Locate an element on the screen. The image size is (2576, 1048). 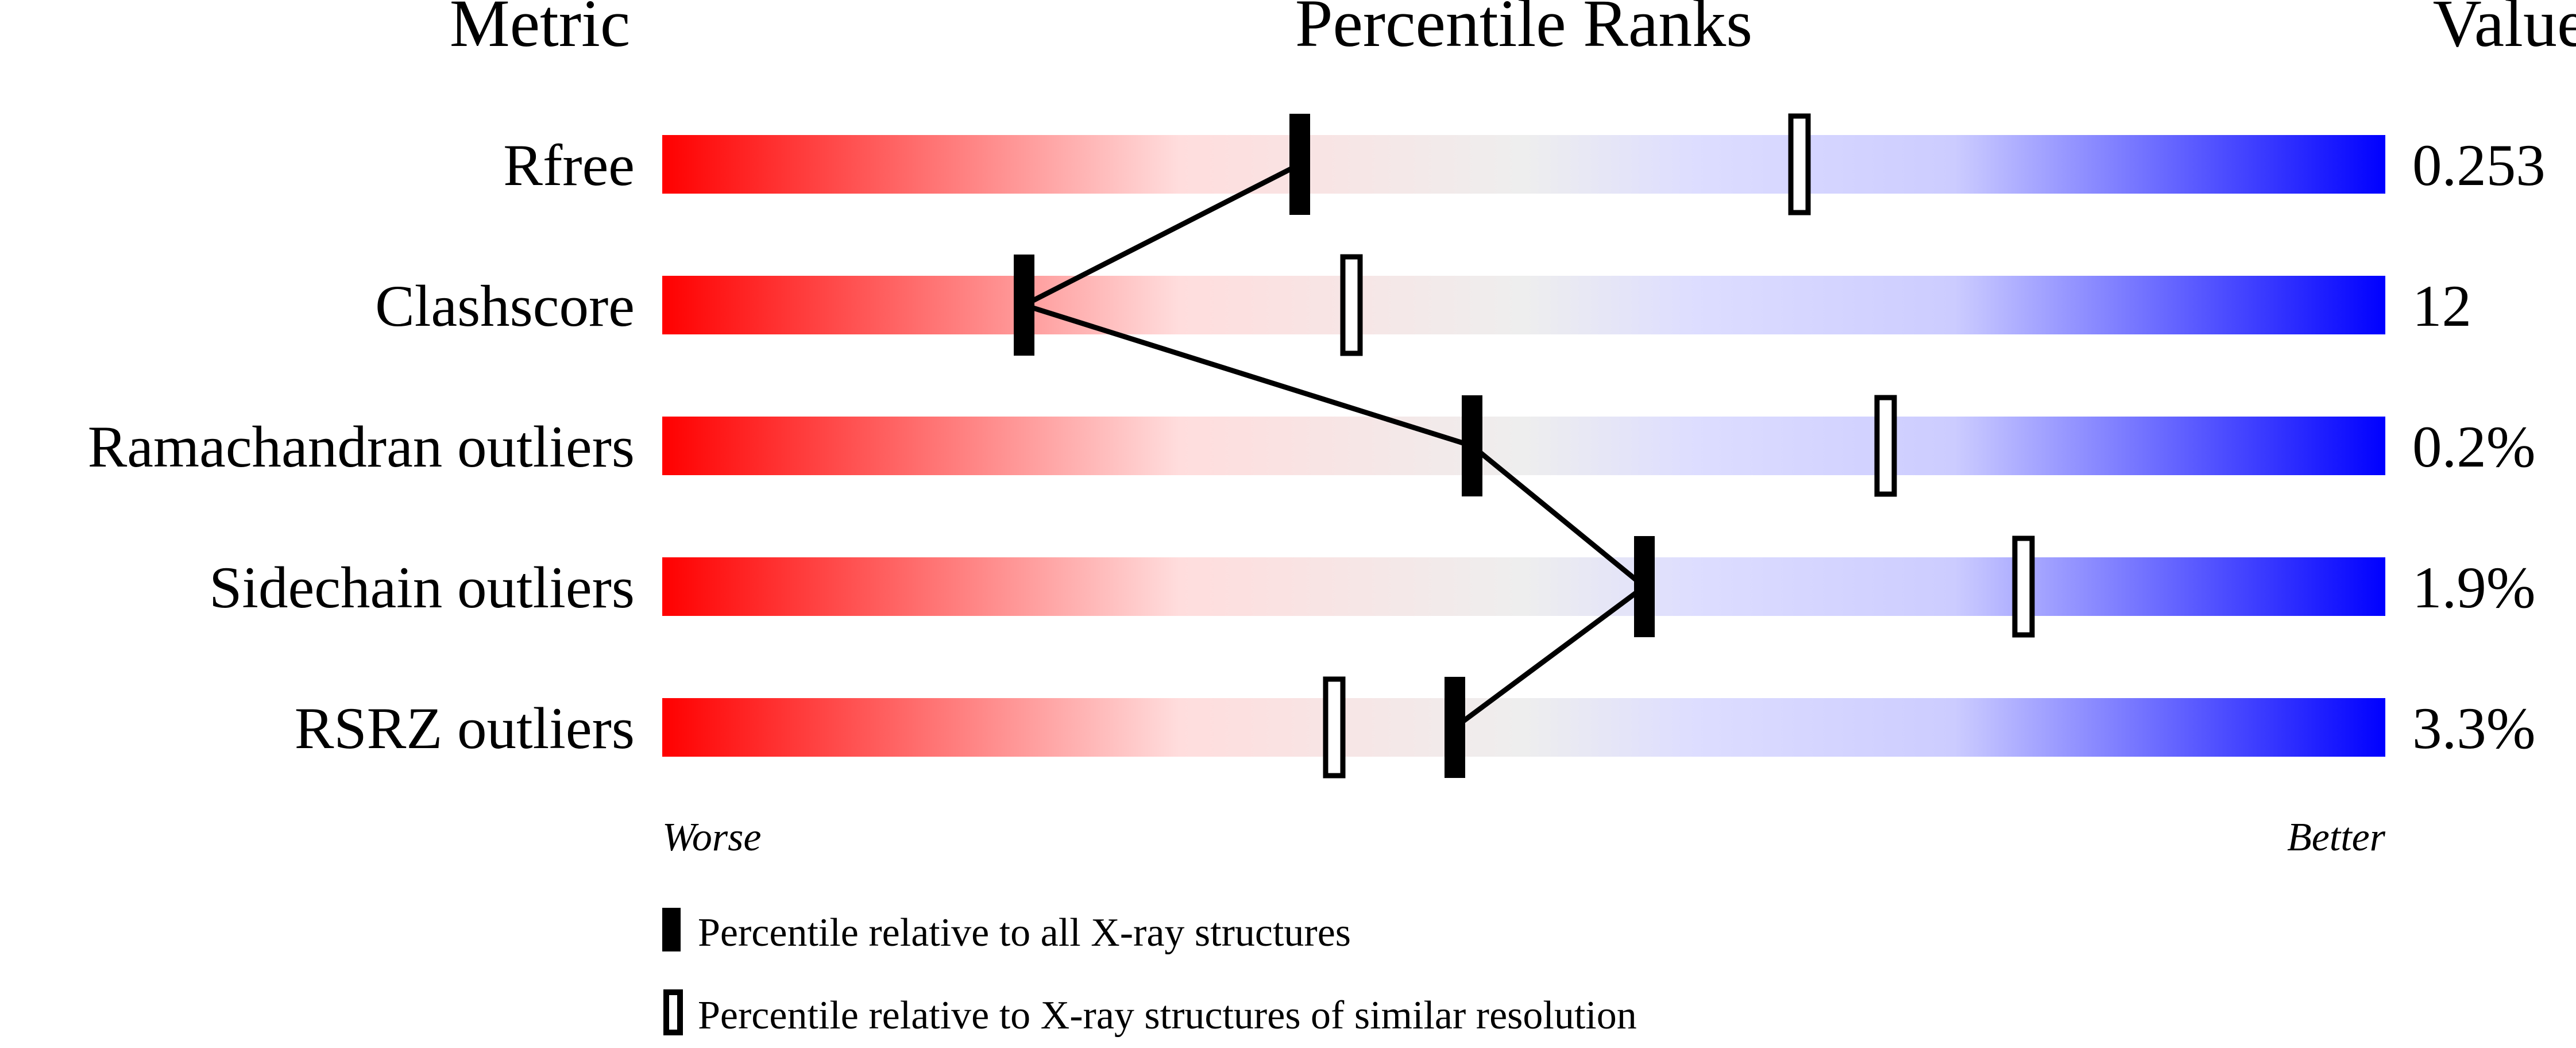
metric-label: Rfree is located at coordinates (569, 166).